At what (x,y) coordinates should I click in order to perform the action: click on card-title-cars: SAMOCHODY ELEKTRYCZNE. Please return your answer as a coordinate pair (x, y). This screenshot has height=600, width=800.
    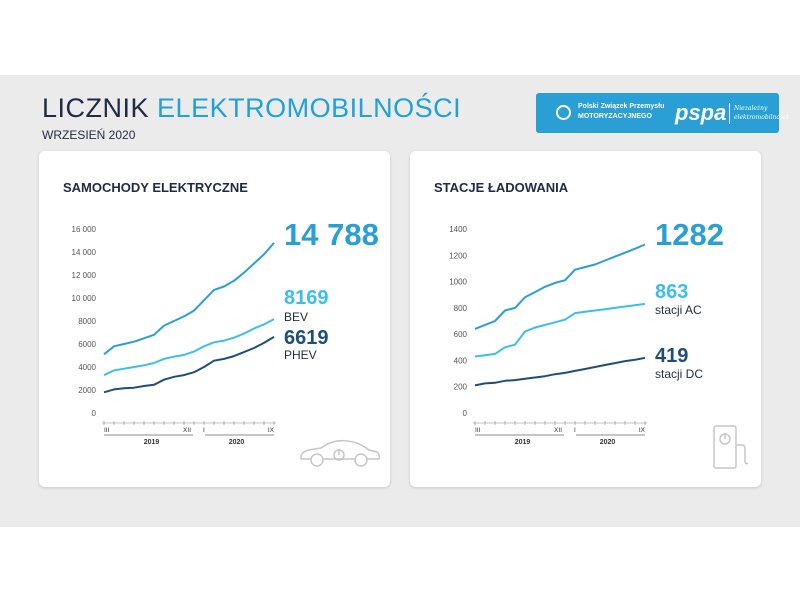
    Looking at the image, I should click on (155, 187).